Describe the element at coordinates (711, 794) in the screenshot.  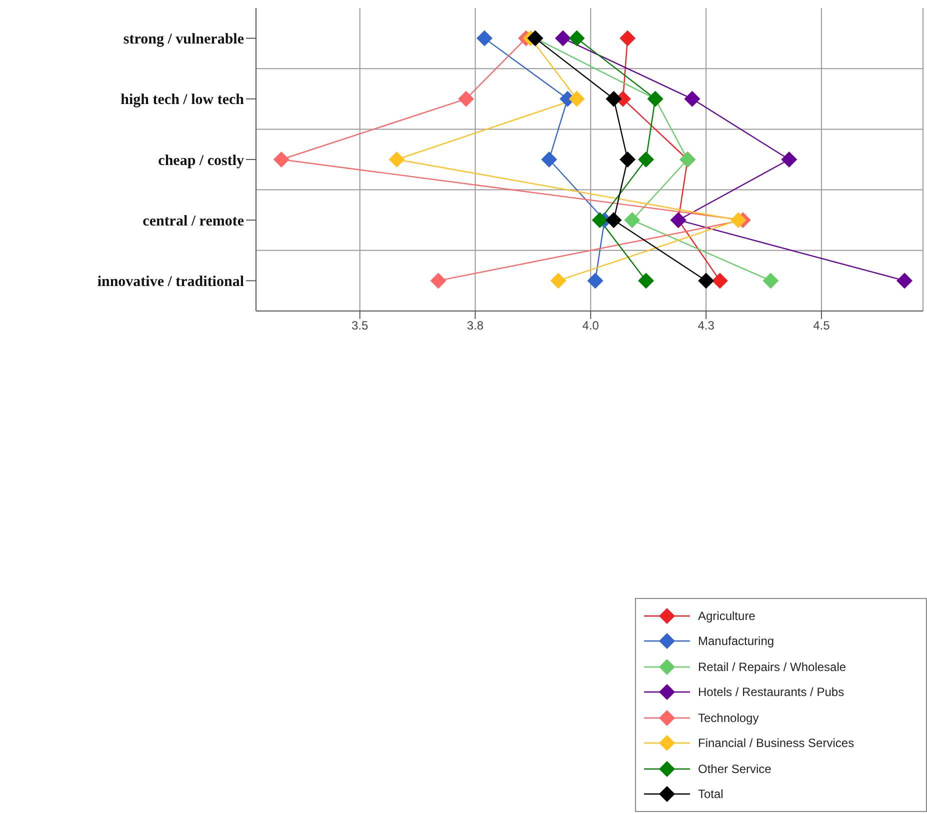
I see `legend-label: Total` at that location.